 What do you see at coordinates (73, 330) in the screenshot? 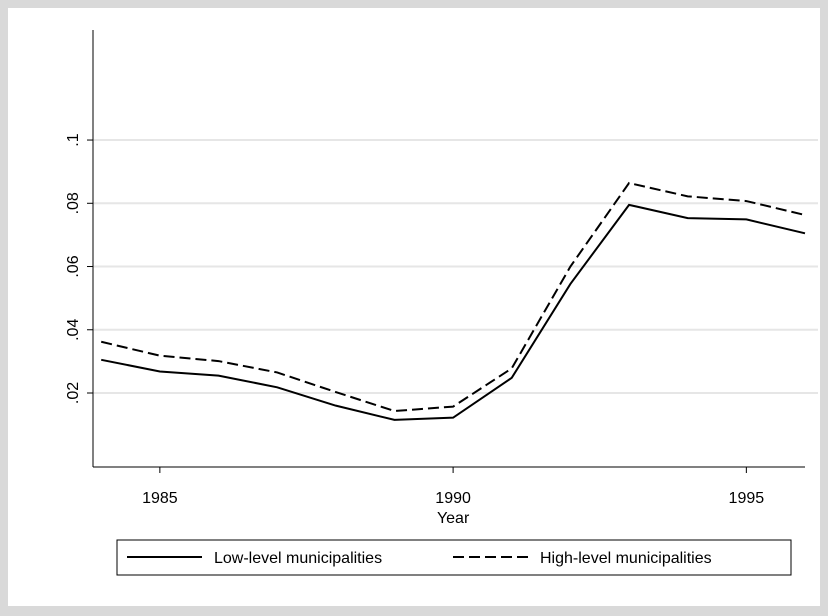
I see `y-tick-label: .04` at bounding box center [73, 330].